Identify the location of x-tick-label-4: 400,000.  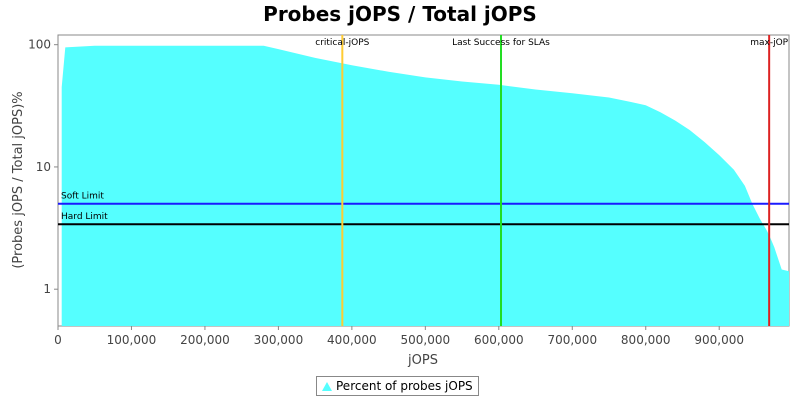
(352, 340).